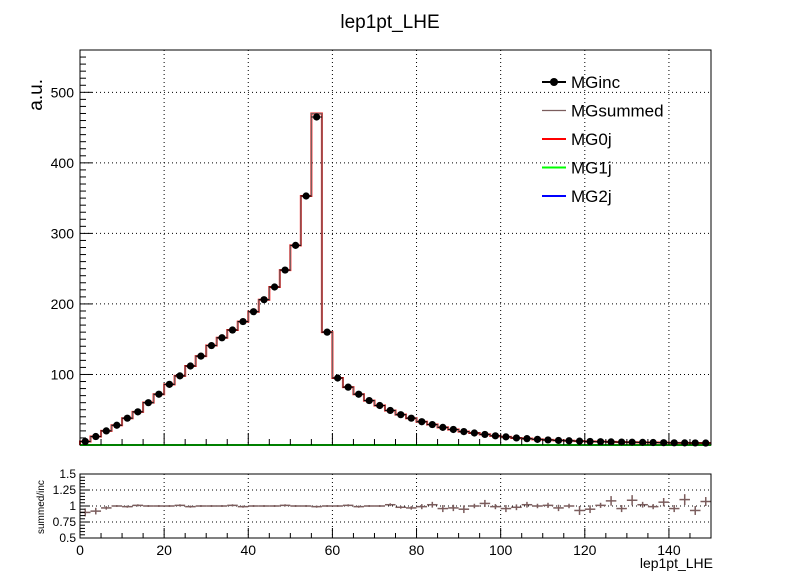 The height and width of the screenshot is (574, 798). I want to click on main-y-tick-label: 500, so click(63, 92).